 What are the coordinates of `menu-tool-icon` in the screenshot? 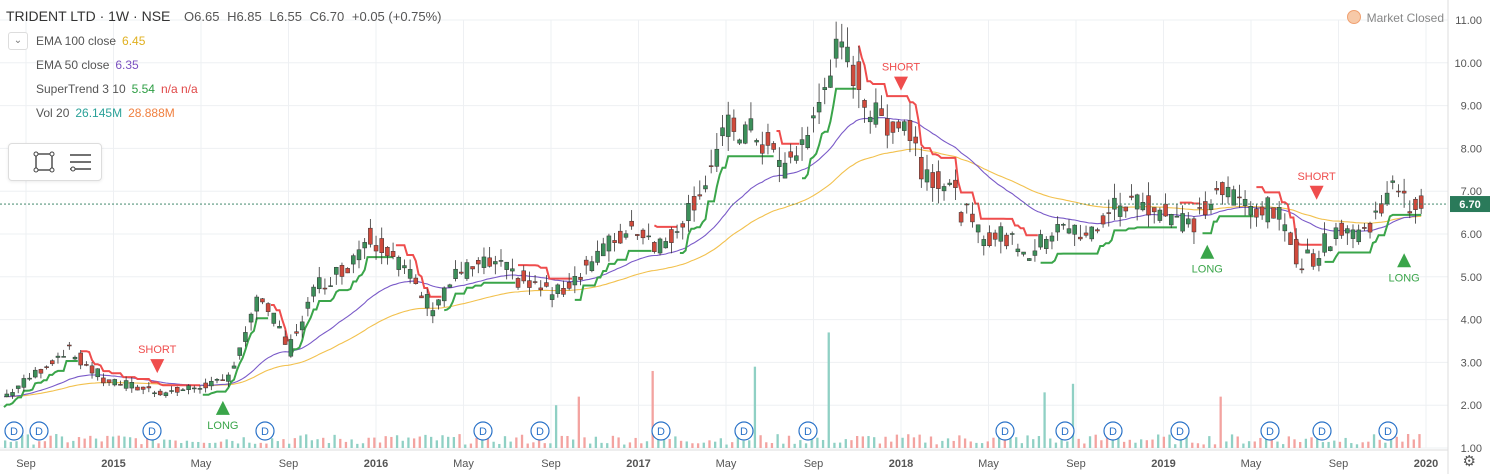 It's located at (80, 162).